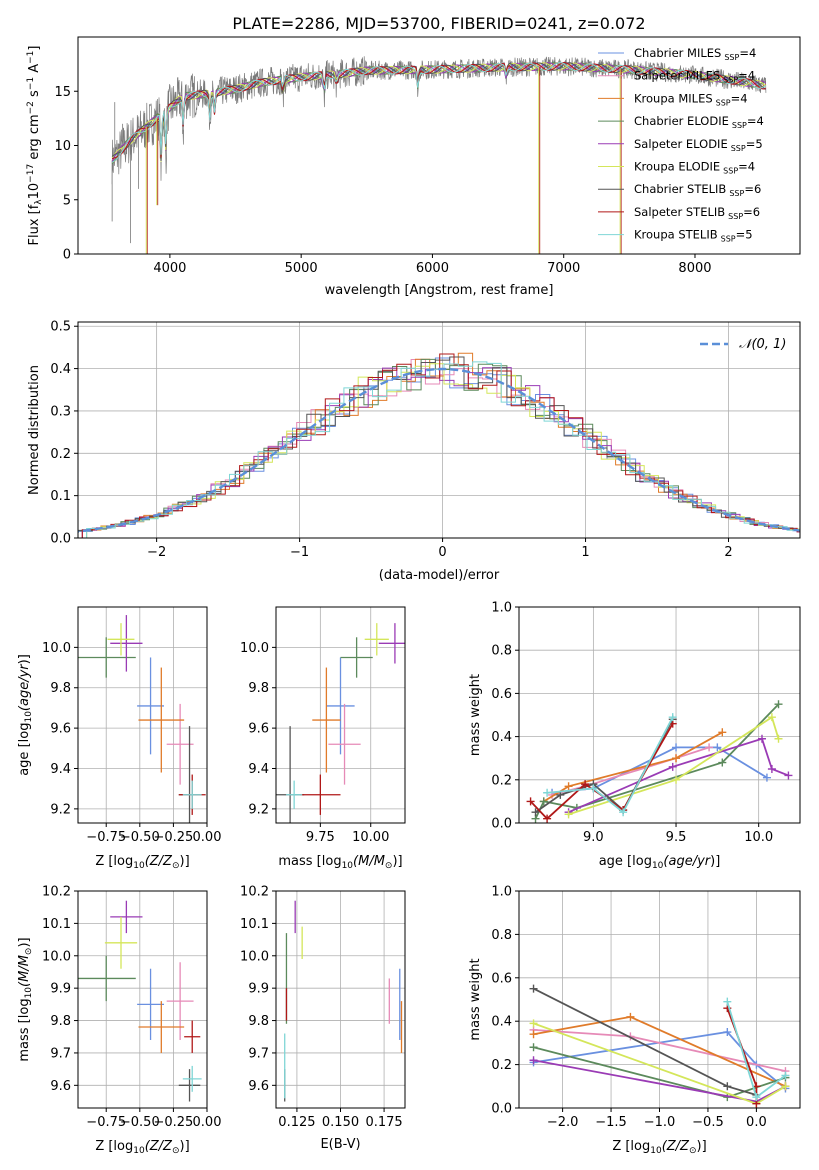 The image size is (819, 1170). Describe the element at coordinates (631, 1146) in the screenshot. I see `label-part: Z [log` at that location.